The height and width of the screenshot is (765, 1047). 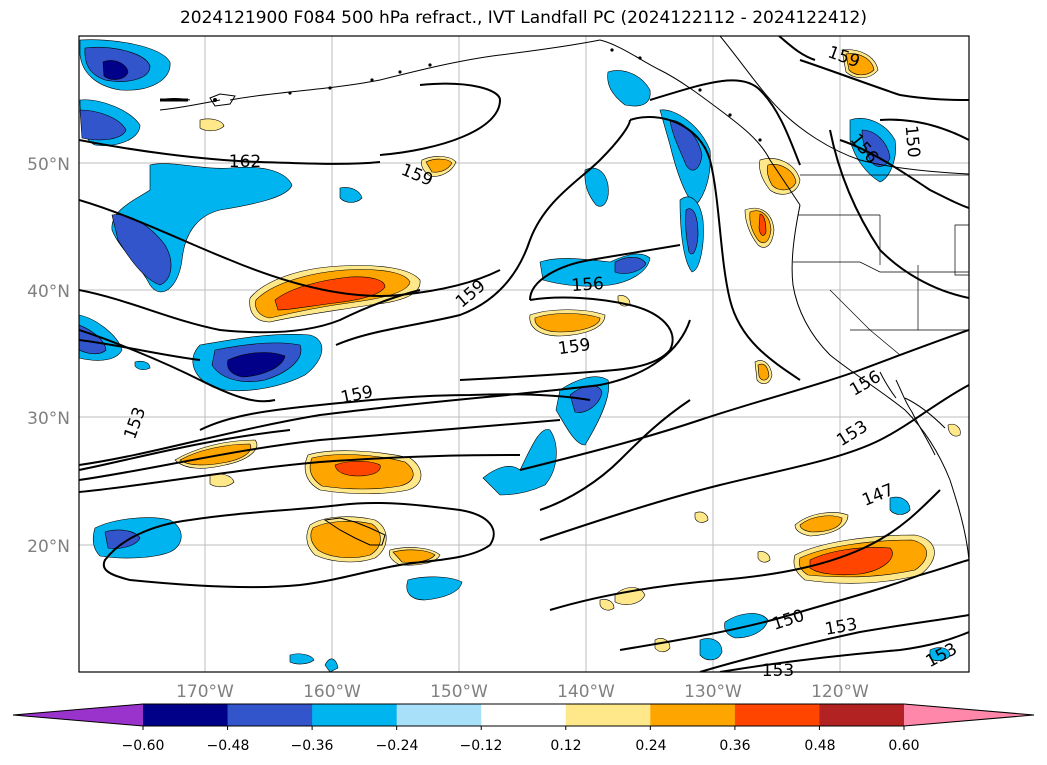 I want to click on lon-label: 150°W, so click(x=459, y=692).